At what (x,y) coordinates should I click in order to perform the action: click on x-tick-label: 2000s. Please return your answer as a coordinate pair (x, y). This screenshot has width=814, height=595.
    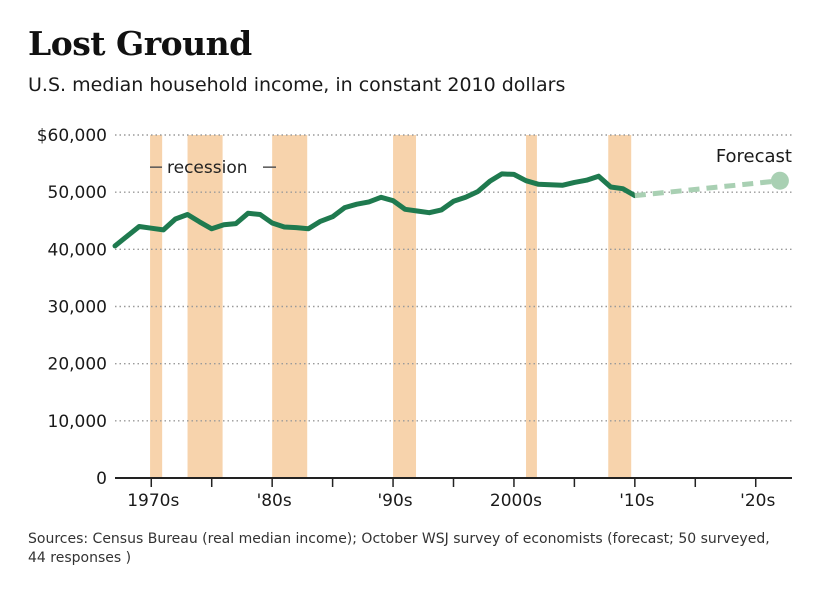
    Looking at the image, I should click on (516, 501).